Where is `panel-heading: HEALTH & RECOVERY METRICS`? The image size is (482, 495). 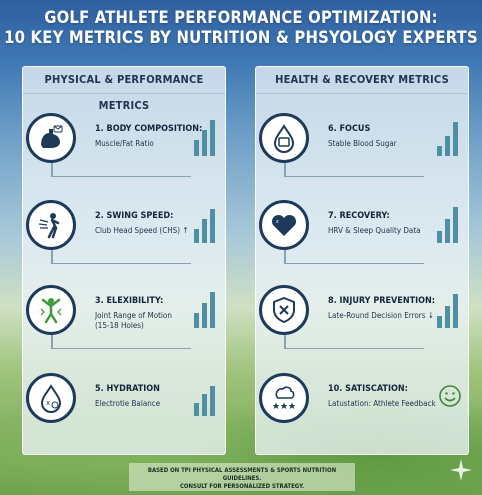
panel-heading: HEALTH & RECOVERY METRICS is located at coordinates (362, 80).